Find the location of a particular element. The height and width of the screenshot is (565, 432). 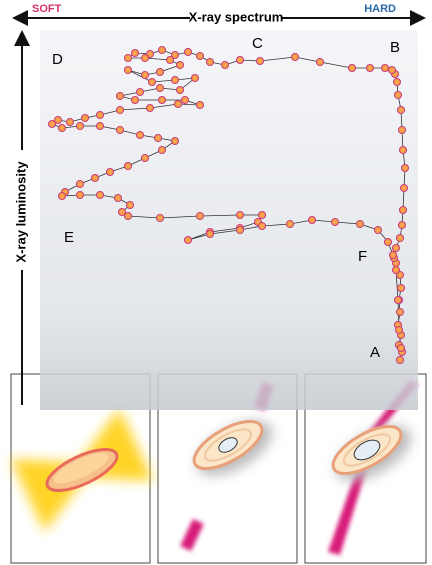

state-label: B is located at coordinates (395, 47).